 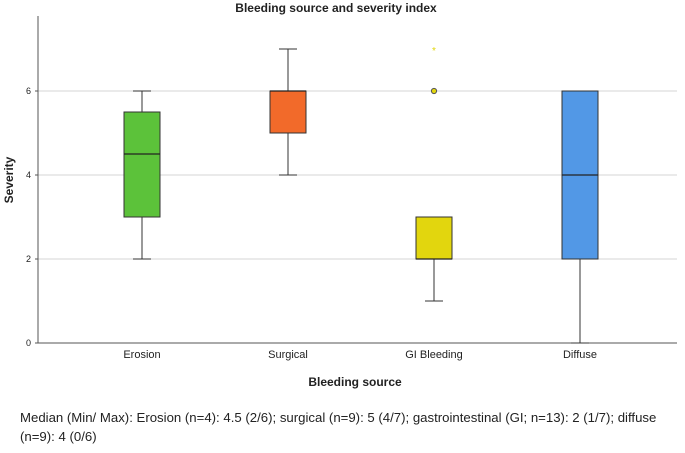 I want to click on y-axis-label: Severity, so click(x=9, y=179).